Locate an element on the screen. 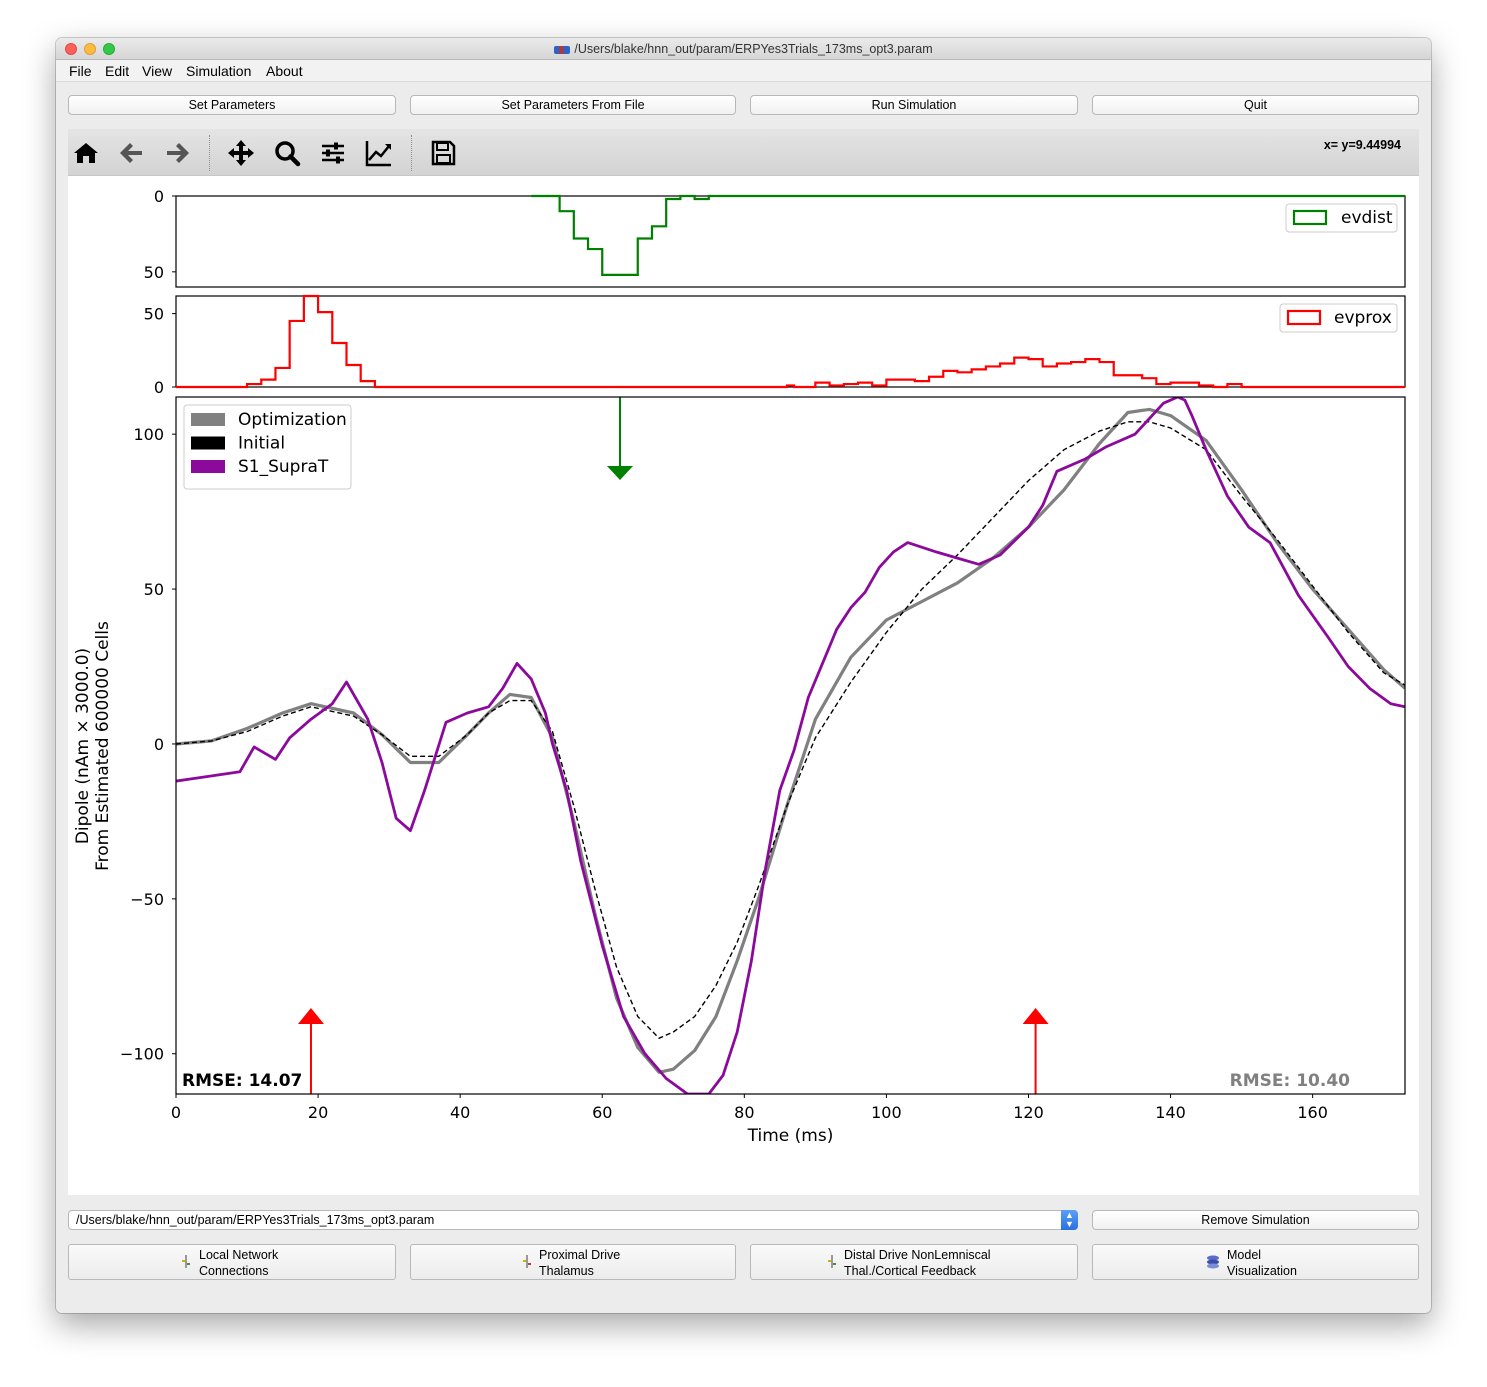  menu-file: File is located at coordinates (80, 71).